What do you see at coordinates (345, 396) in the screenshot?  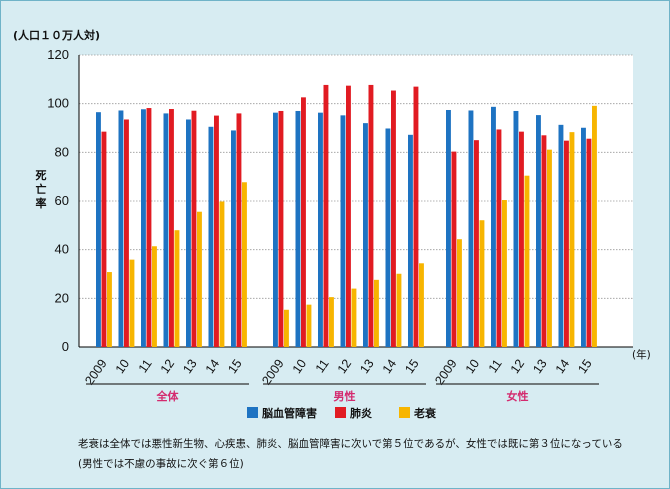 I see `group-label-男性: 男性` at bounding box center [345, 396].